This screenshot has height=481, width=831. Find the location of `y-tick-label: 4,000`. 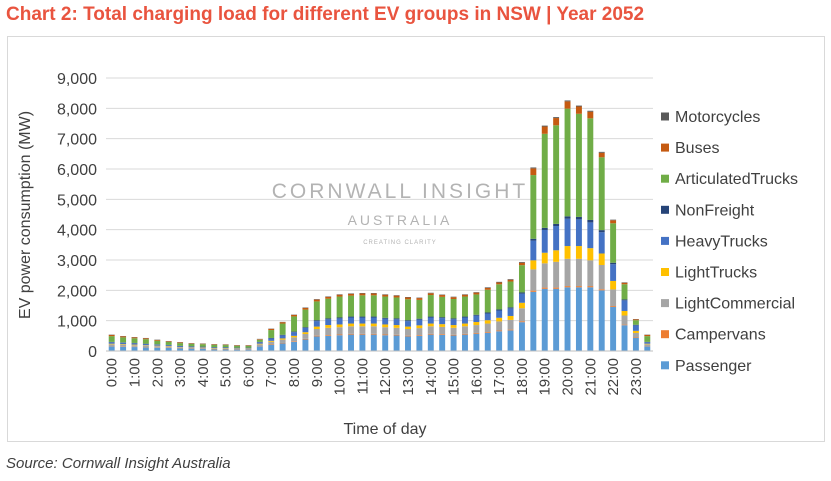

y-tick-label: 4,000 is located at coordinates (77, 231).